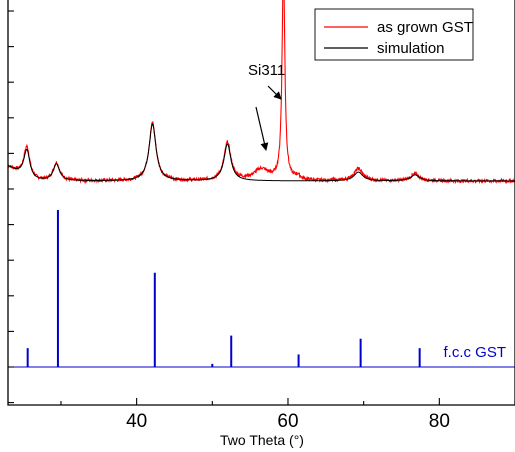  I want to click on x-tick-label: 80, so click(439, 421).